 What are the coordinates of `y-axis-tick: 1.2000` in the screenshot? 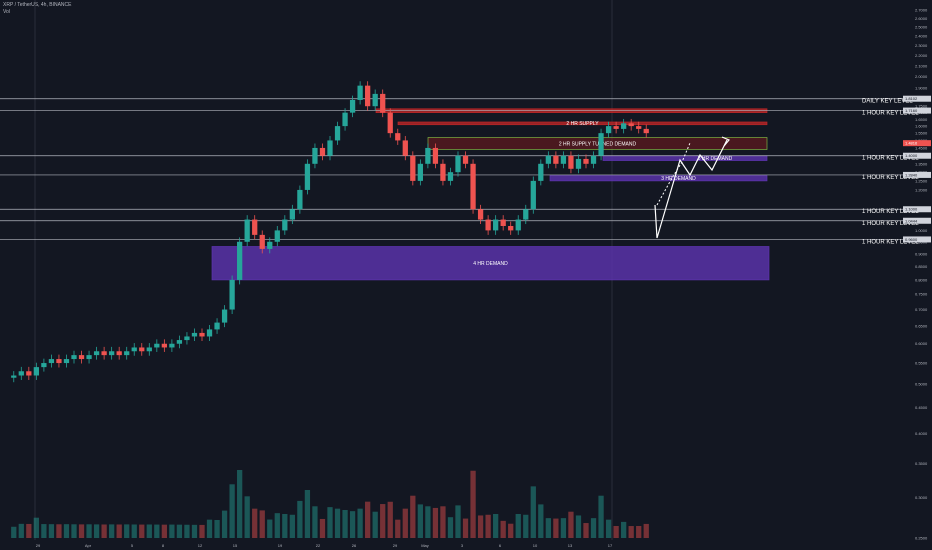 It's located at (921, 189).